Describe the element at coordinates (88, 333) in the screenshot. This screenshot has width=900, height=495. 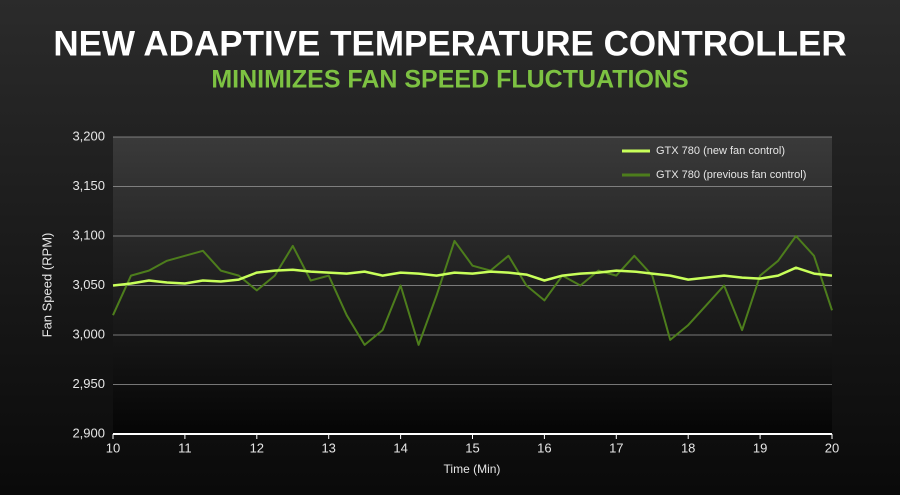
I see `y-tick-label: 3,000` at that location.